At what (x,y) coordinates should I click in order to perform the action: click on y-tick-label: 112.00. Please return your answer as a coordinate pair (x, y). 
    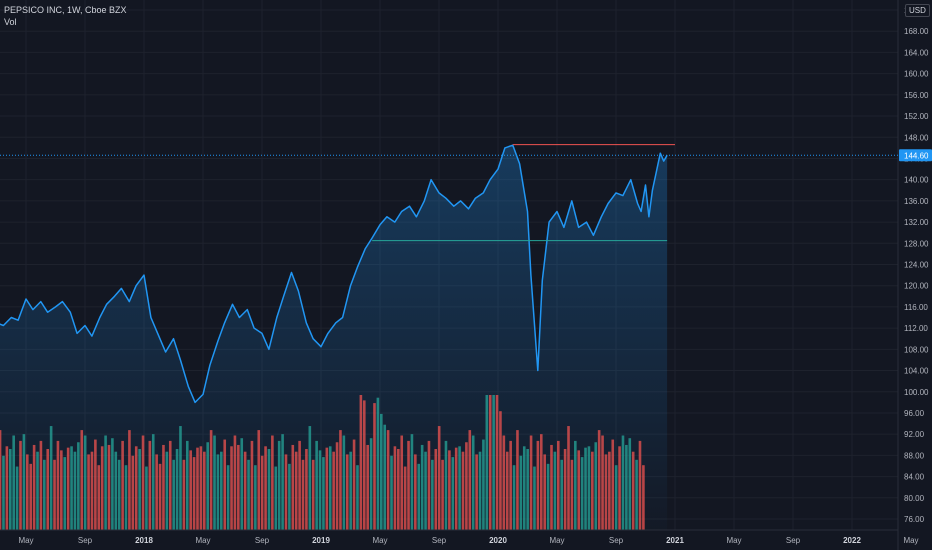
    Looking at the image, I should click on (916, 328).